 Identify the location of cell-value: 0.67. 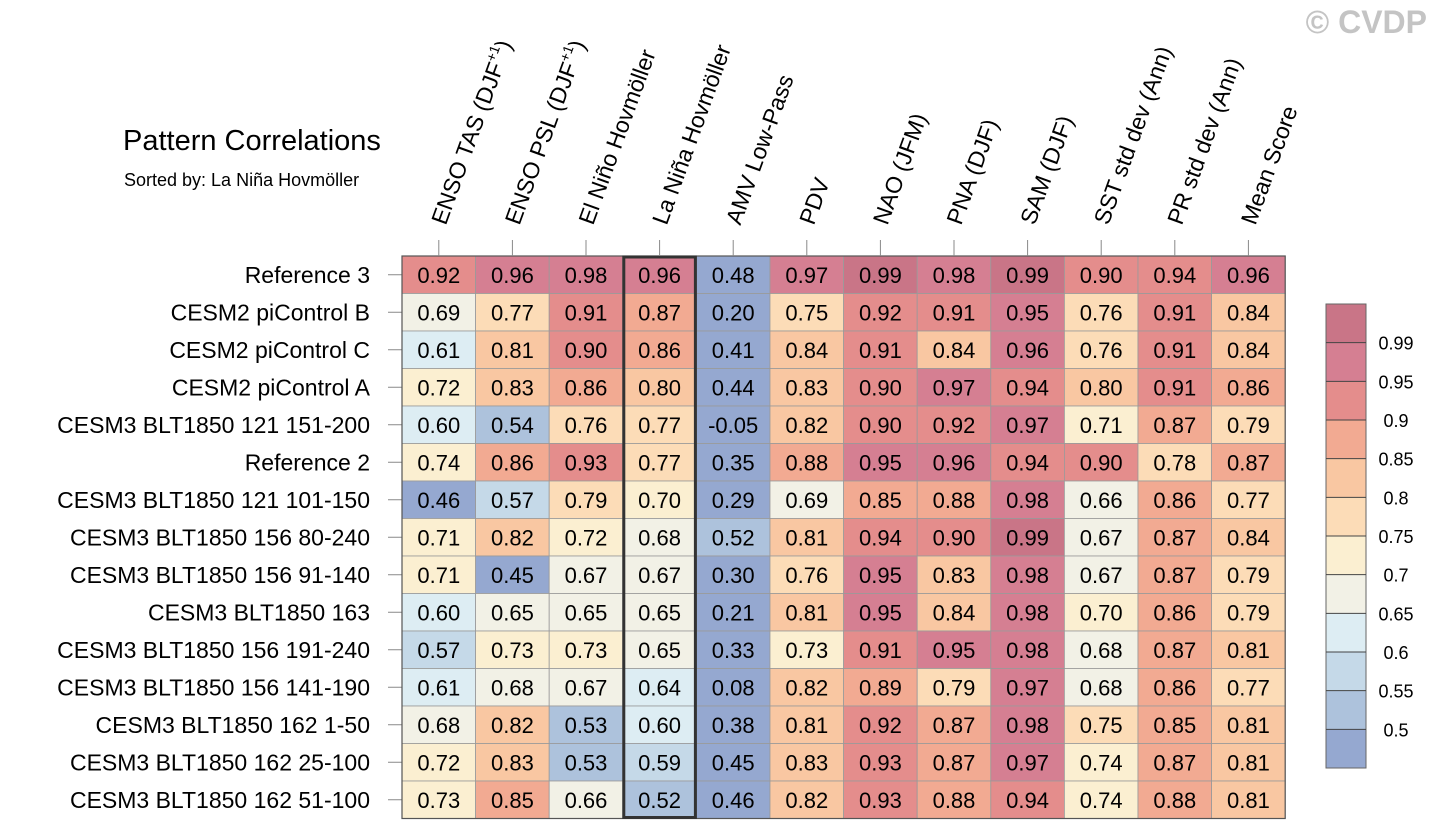
(1101, 575).